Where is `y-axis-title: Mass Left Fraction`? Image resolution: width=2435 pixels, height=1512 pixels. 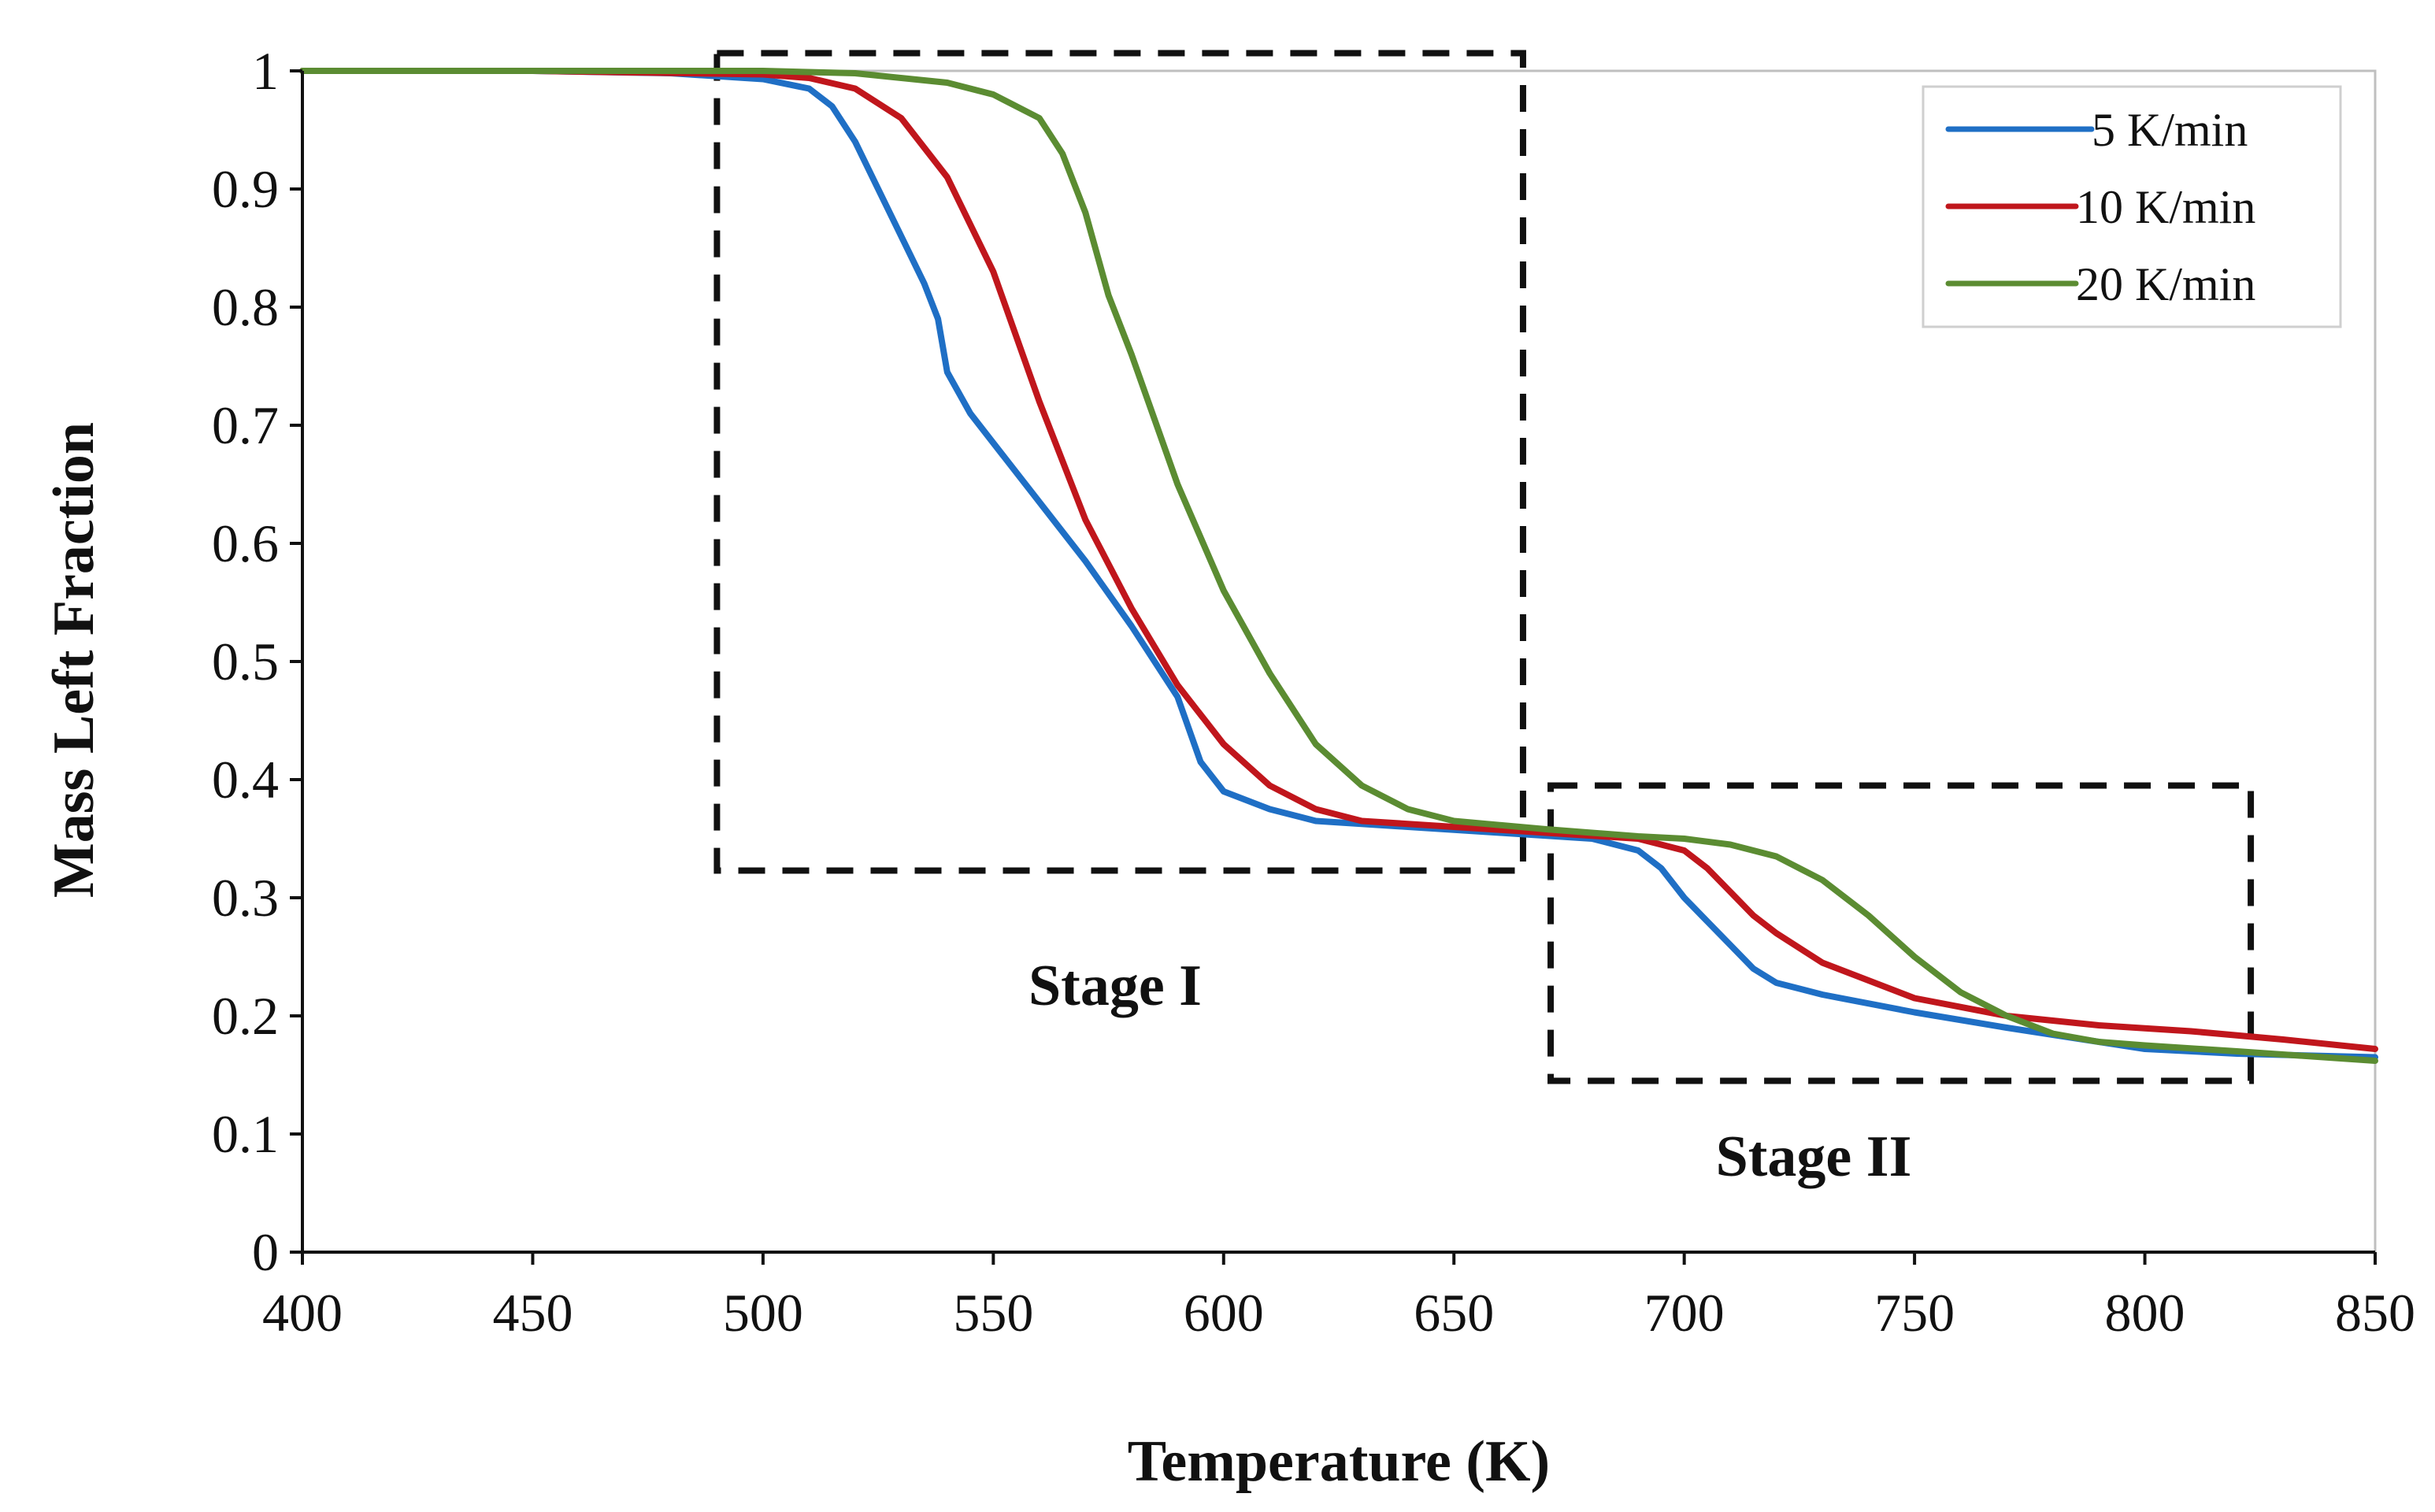
y-axis-title: Mass Left Fraction is located at coordinates (74, 660).